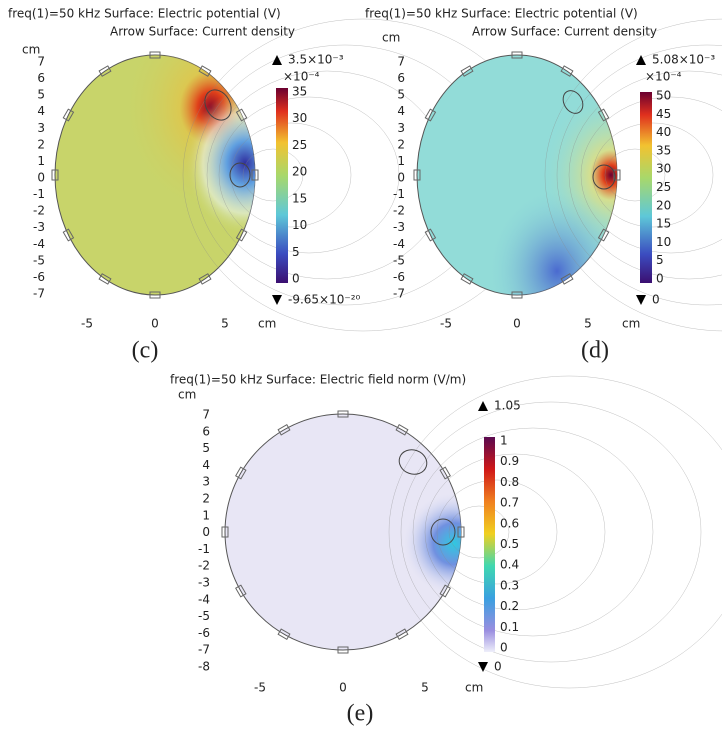 Image resolution: width=722 pixels, height=734 pixels. Describe the element at coordinates (509, 523) in the screenshot. I see `colorbar-tick-label: 0.6` at that location.